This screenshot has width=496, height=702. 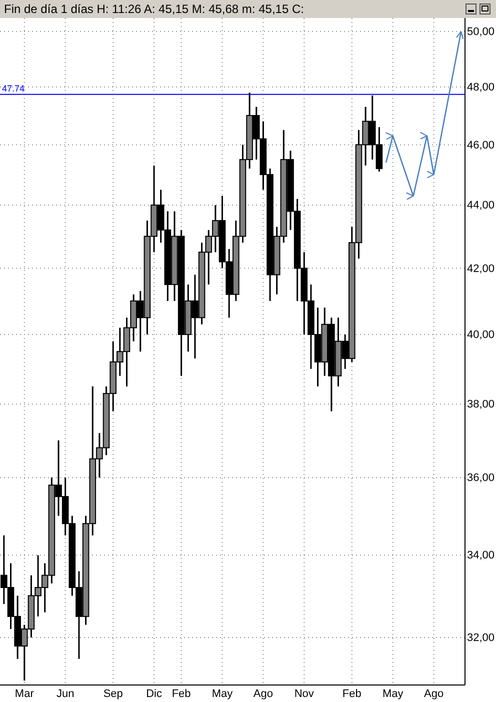 I want to click on y-tick-label: 46,00, so click(x=481, y=145).